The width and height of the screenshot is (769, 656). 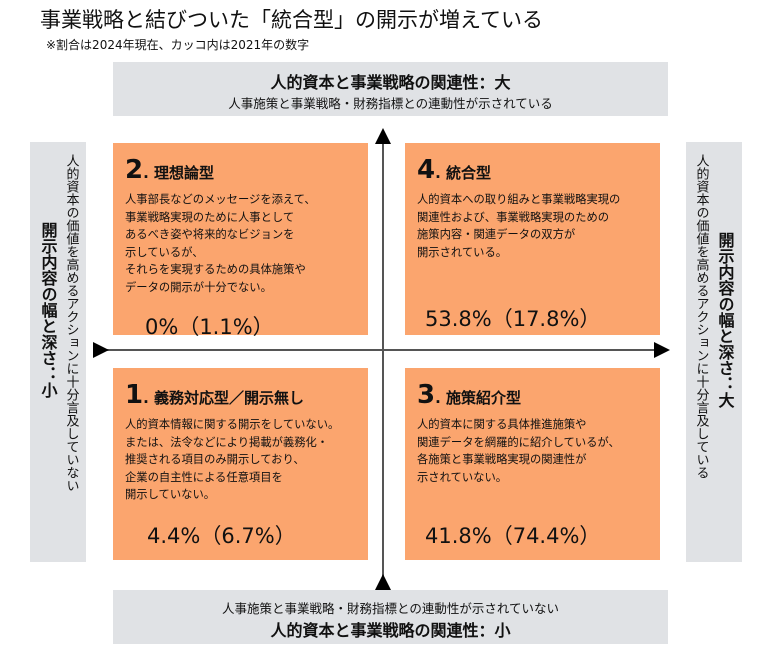 I want to click on quadrant-number: 3, so click(x=426, y=395).